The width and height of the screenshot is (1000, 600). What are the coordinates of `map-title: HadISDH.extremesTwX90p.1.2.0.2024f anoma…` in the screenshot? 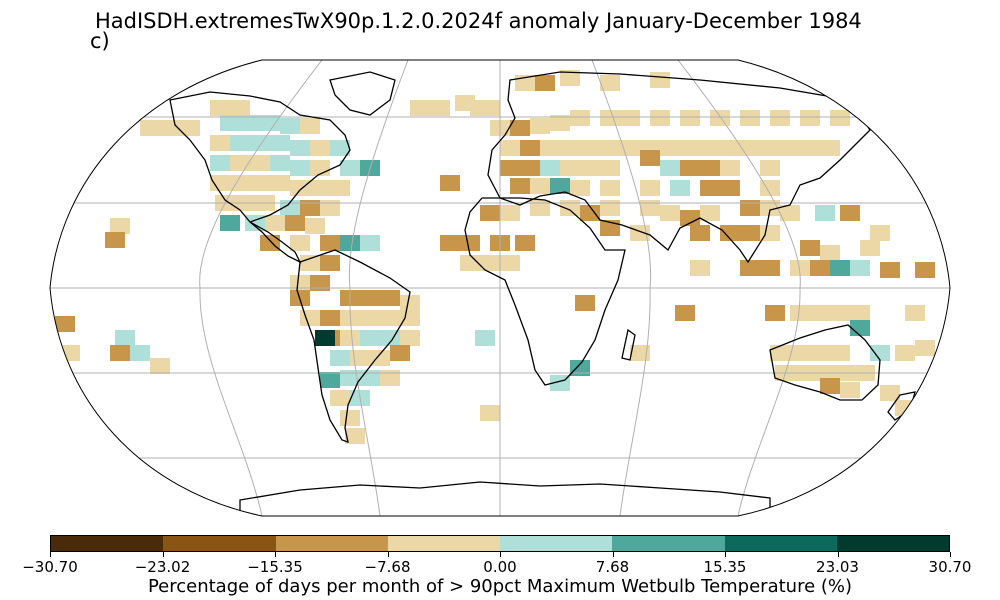 It's located at (478, 21).